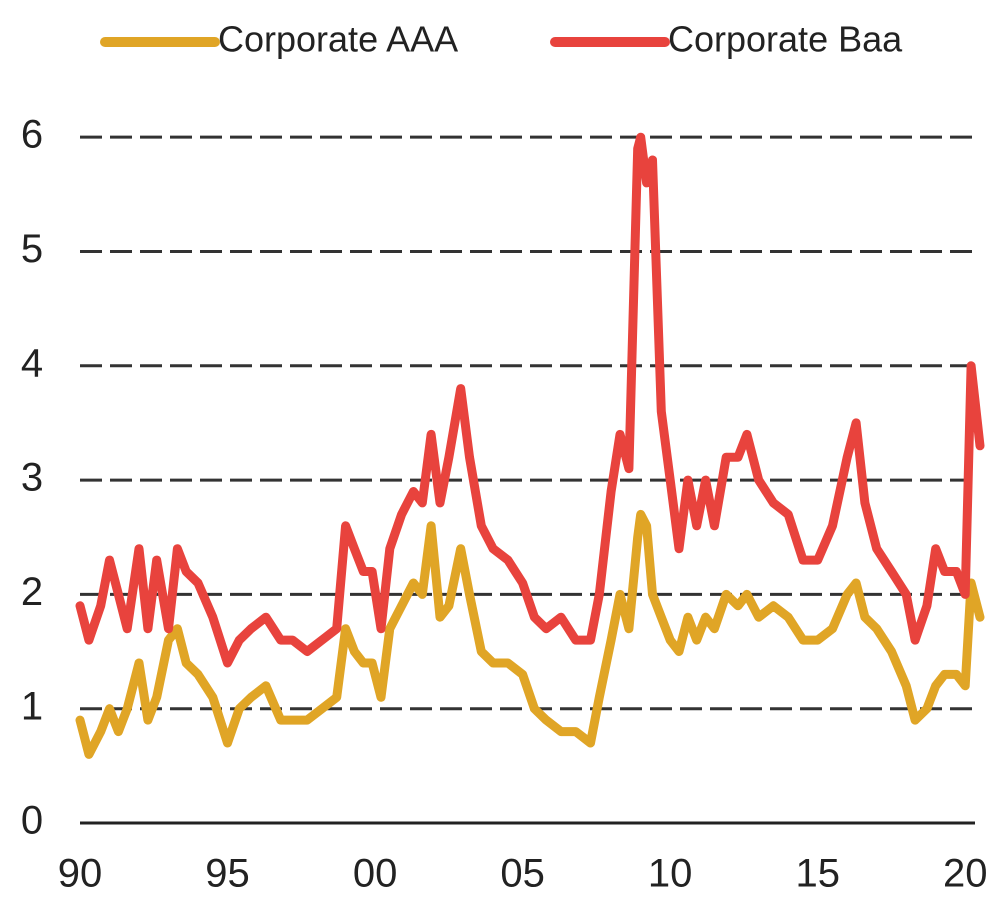 The height and width of the screenshot is (897, 992). Describe the element at coordinates (32, 706) in the screenshot. I see `y-tick-label: 1` at that location.